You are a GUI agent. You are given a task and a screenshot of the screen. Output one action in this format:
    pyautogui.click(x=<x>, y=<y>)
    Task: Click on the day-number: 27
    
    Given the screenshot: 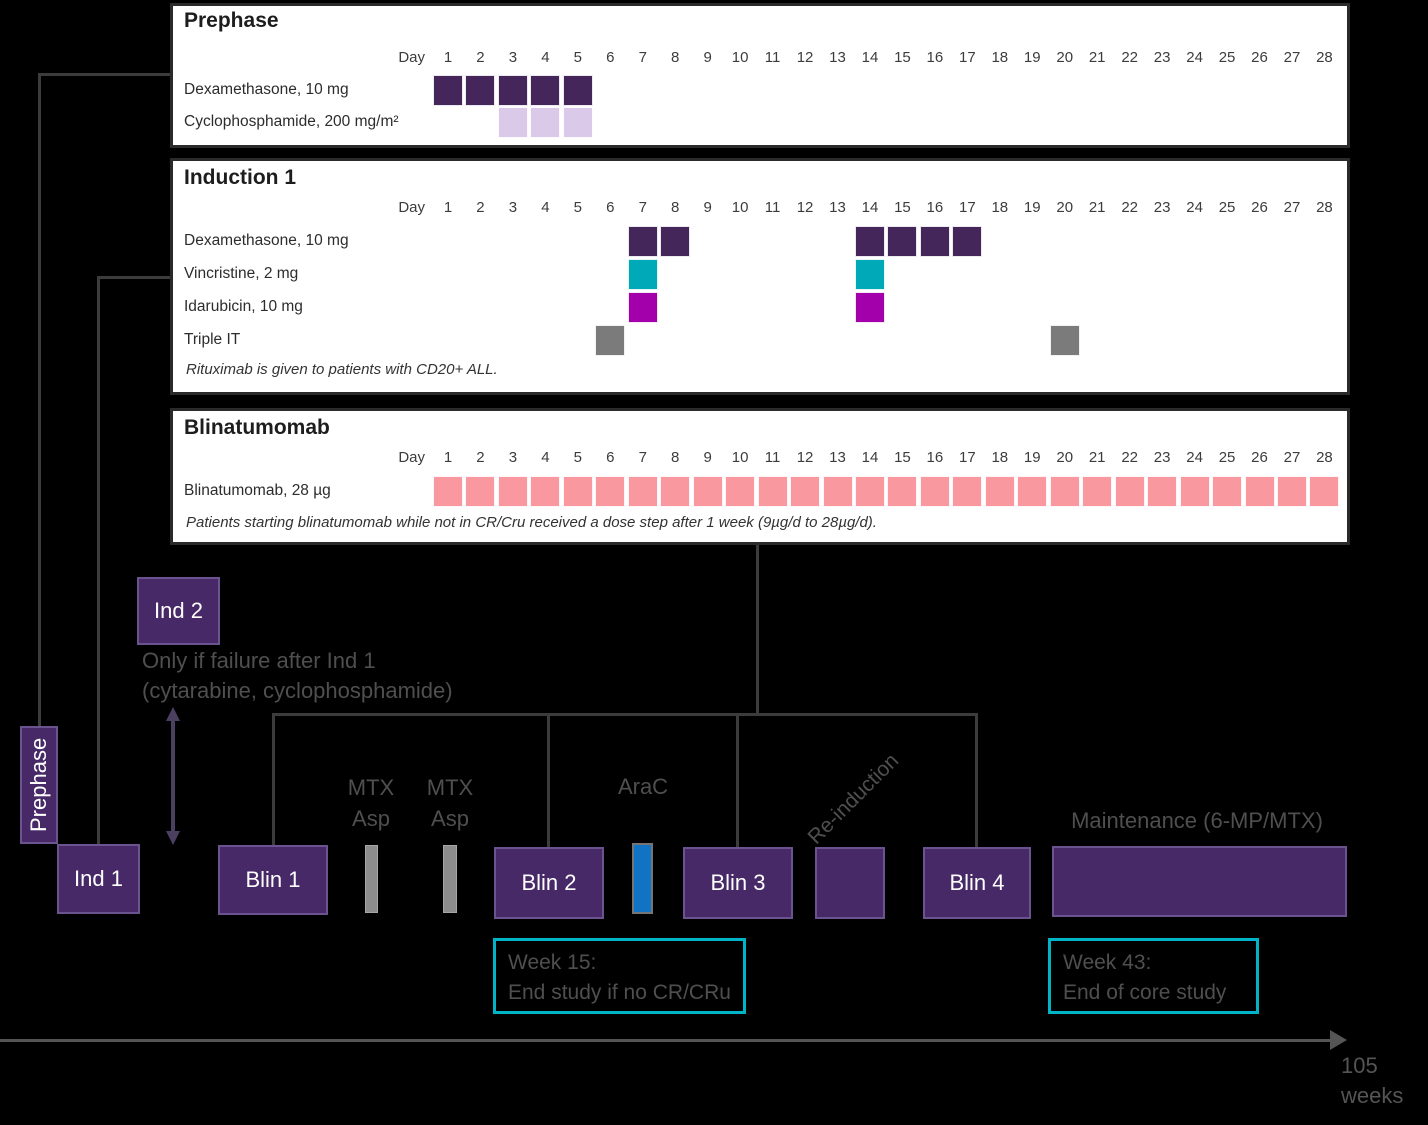 What is the action you would take?
    pyautogui.click(x=1292, y=57)
    